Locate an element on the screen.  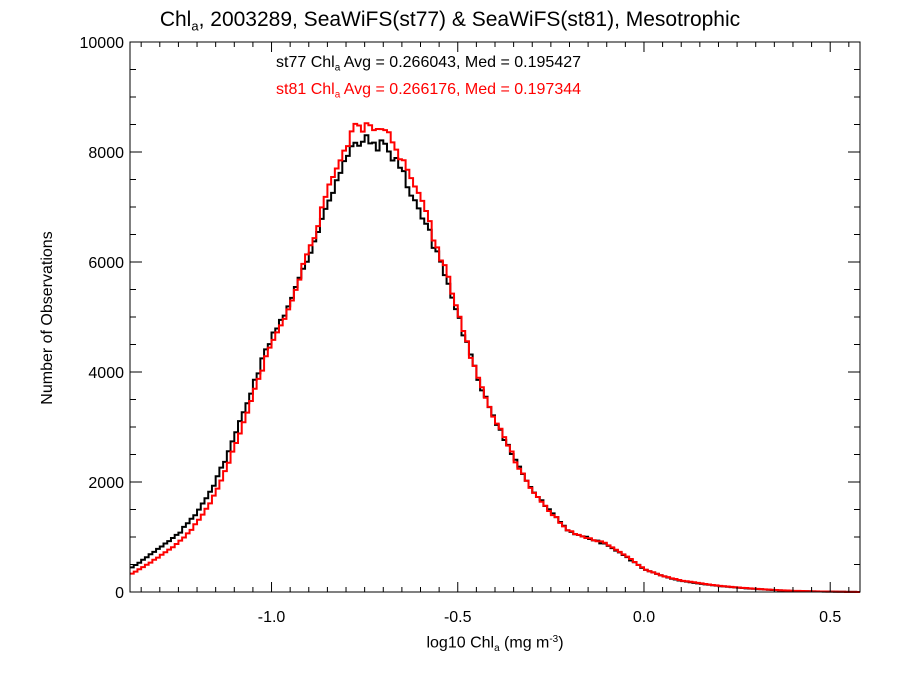
y-tick-label: 0 is located at coordinates (119, 593).